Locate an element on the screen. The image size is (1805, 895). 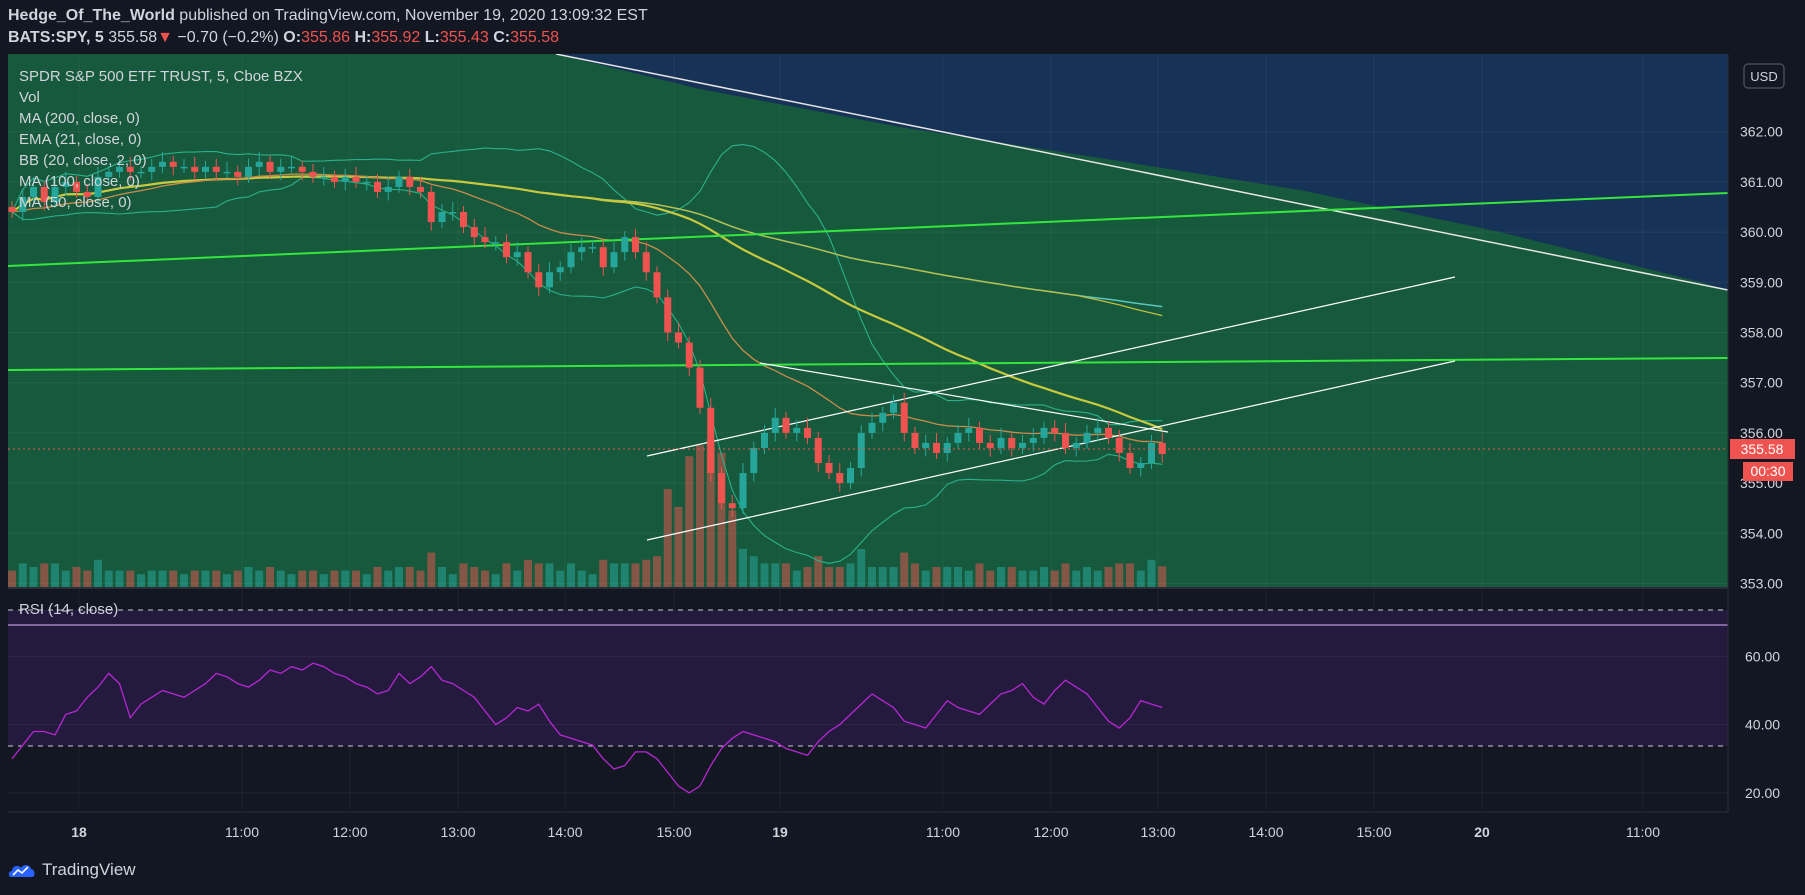
rsi-axis: 60.00 40.00 20.00 is located at coordinates (1762, 724).